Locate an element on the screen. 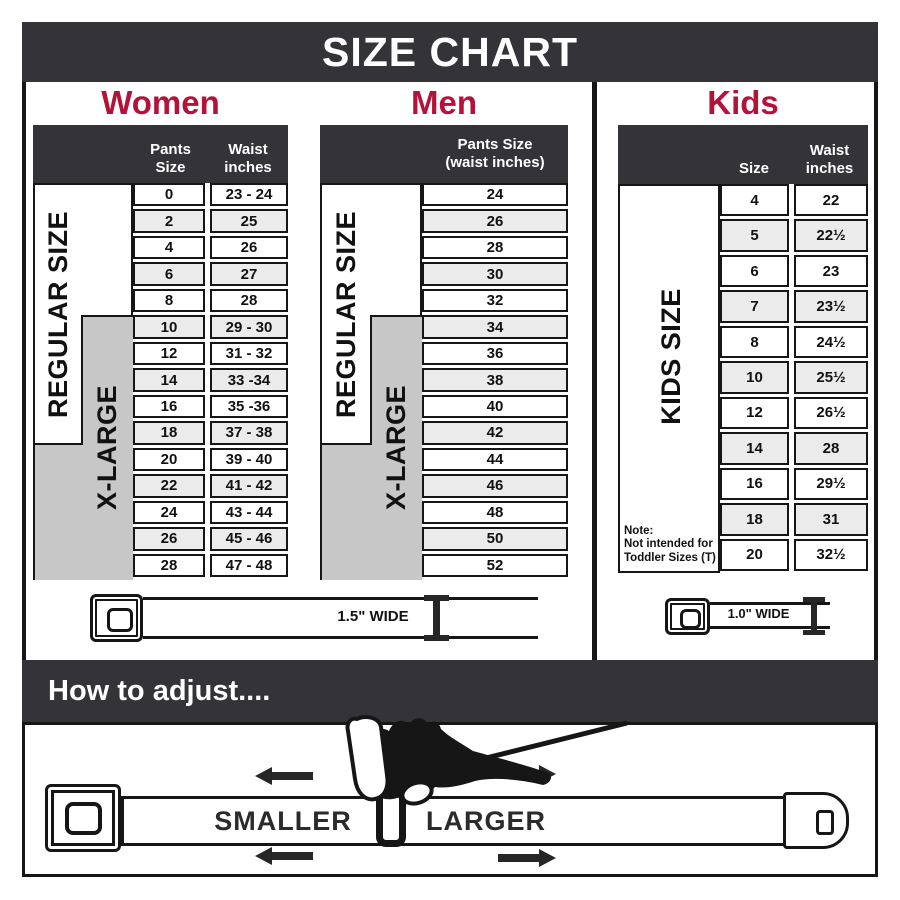  table-row: 22 41 - 42 is located at coordinates (210, 486).